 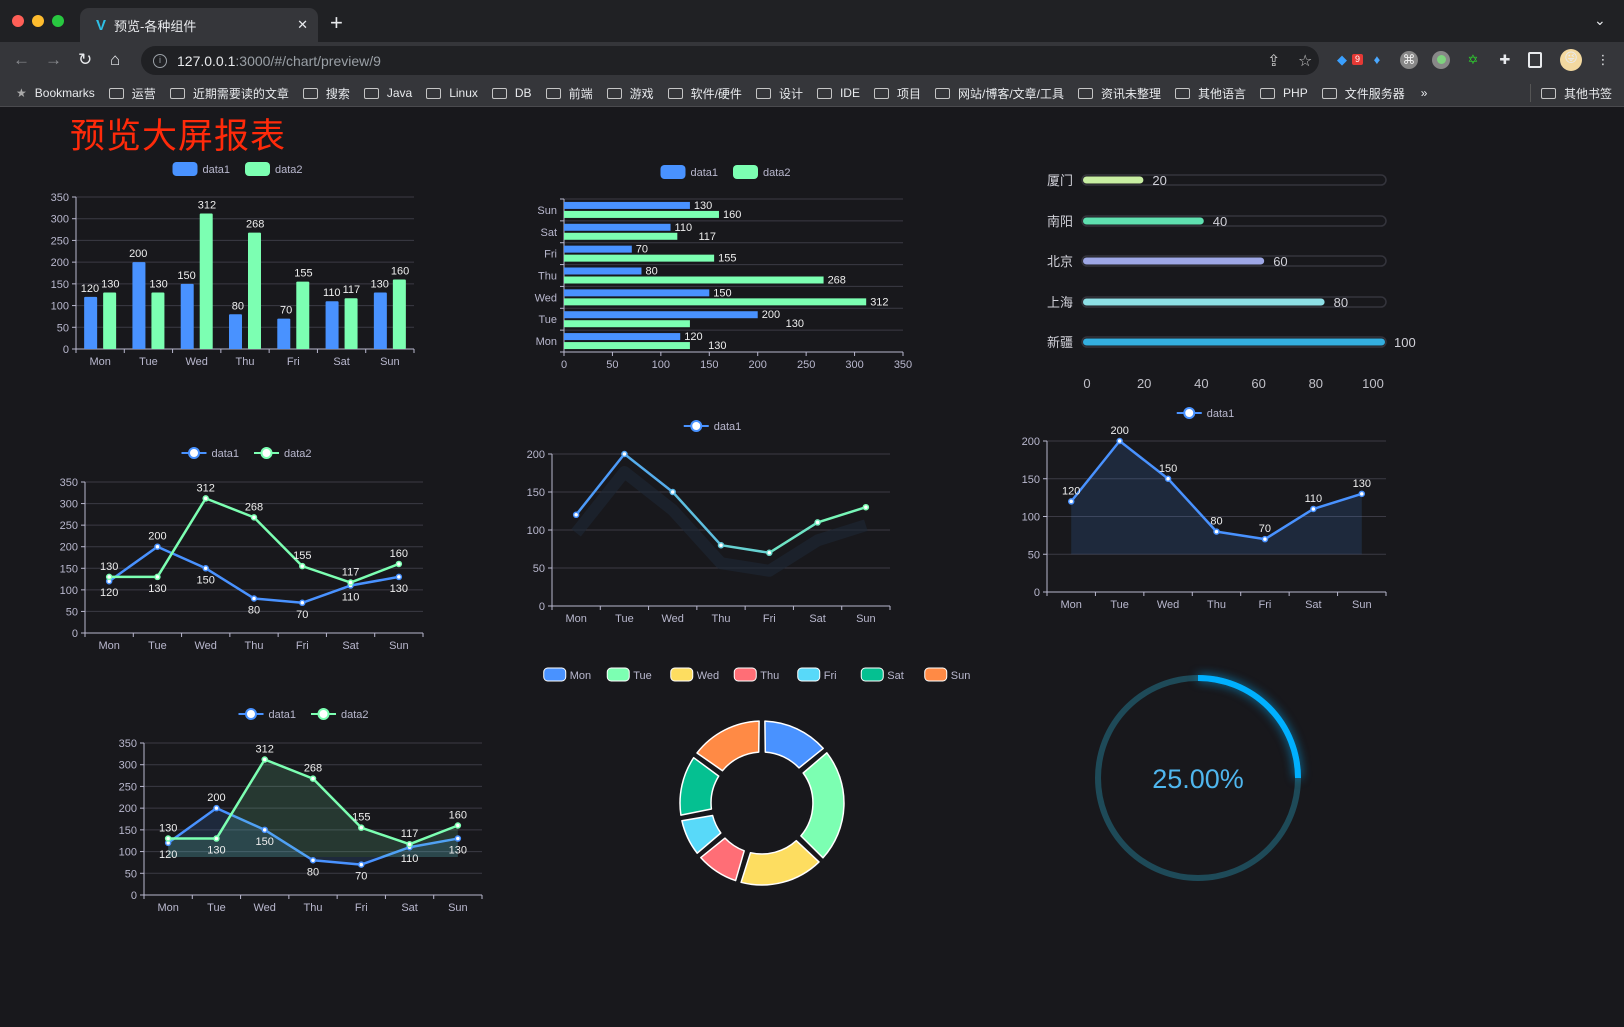 I want to click on bookmark-item: 游戏, so click(x=630, y=93).